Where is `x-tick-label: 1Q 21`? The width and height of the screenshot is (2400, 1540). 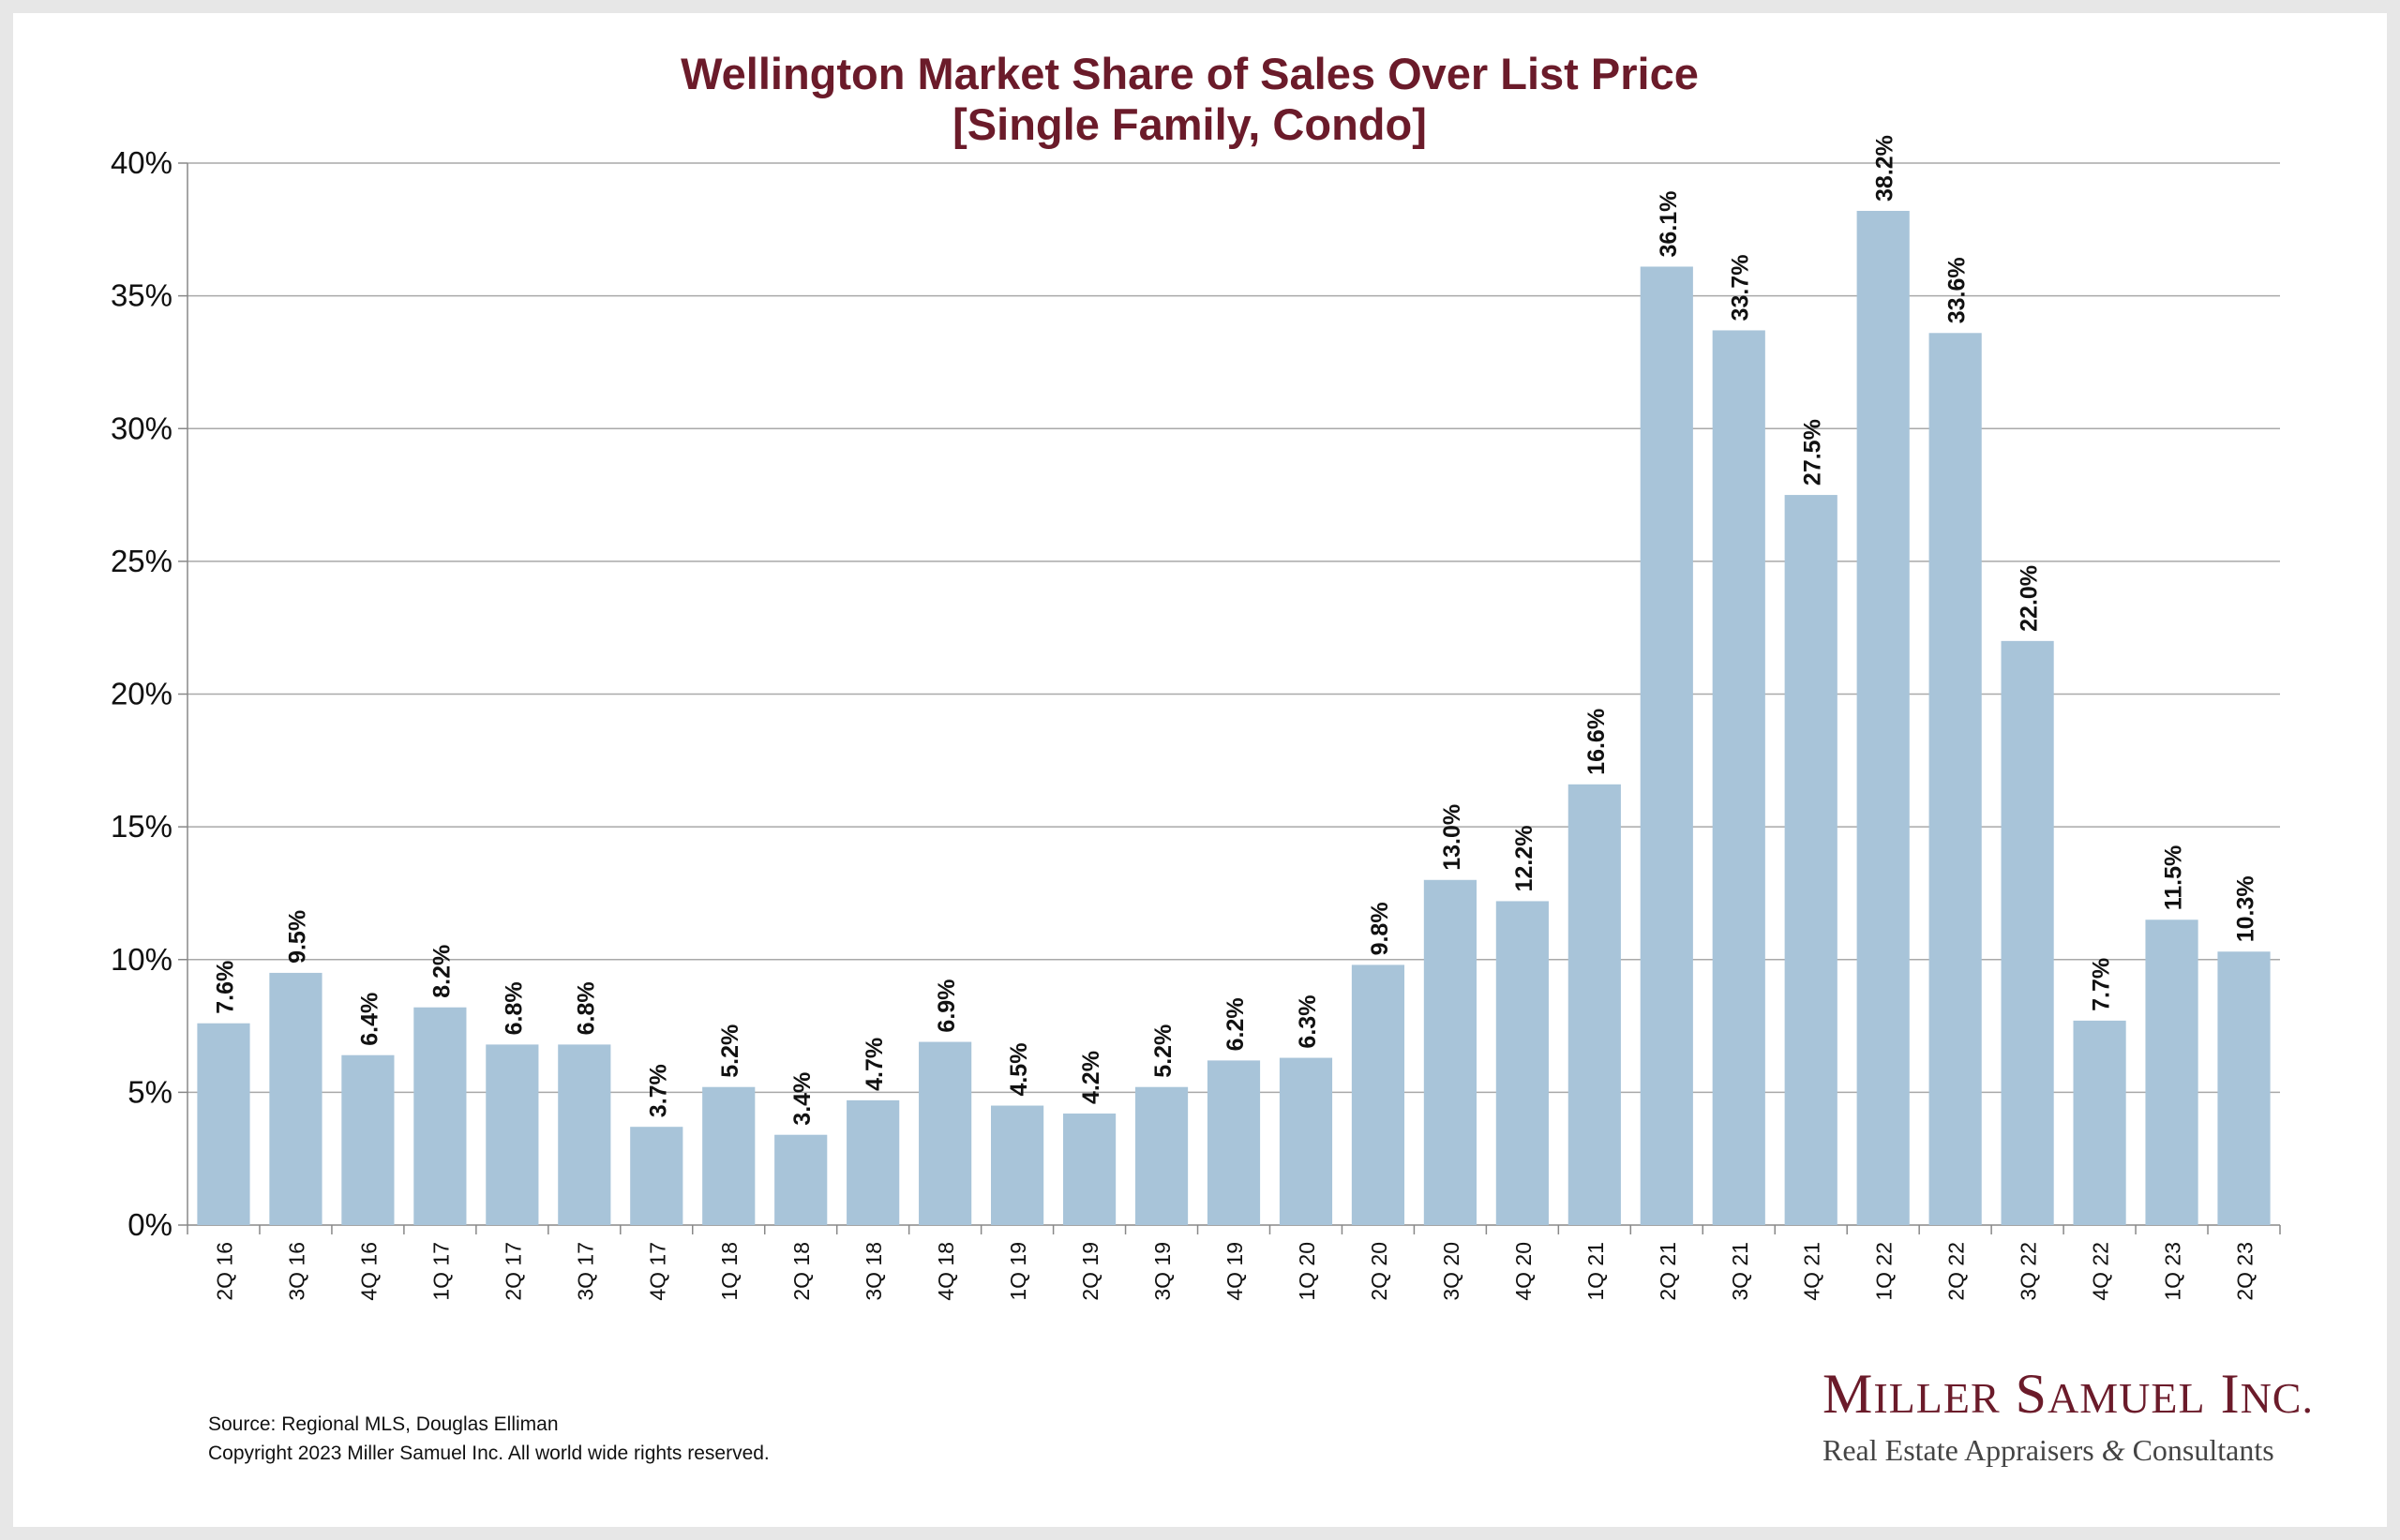
x-tick-label: 1Q 21 is located at coordinates (1595, 1272).